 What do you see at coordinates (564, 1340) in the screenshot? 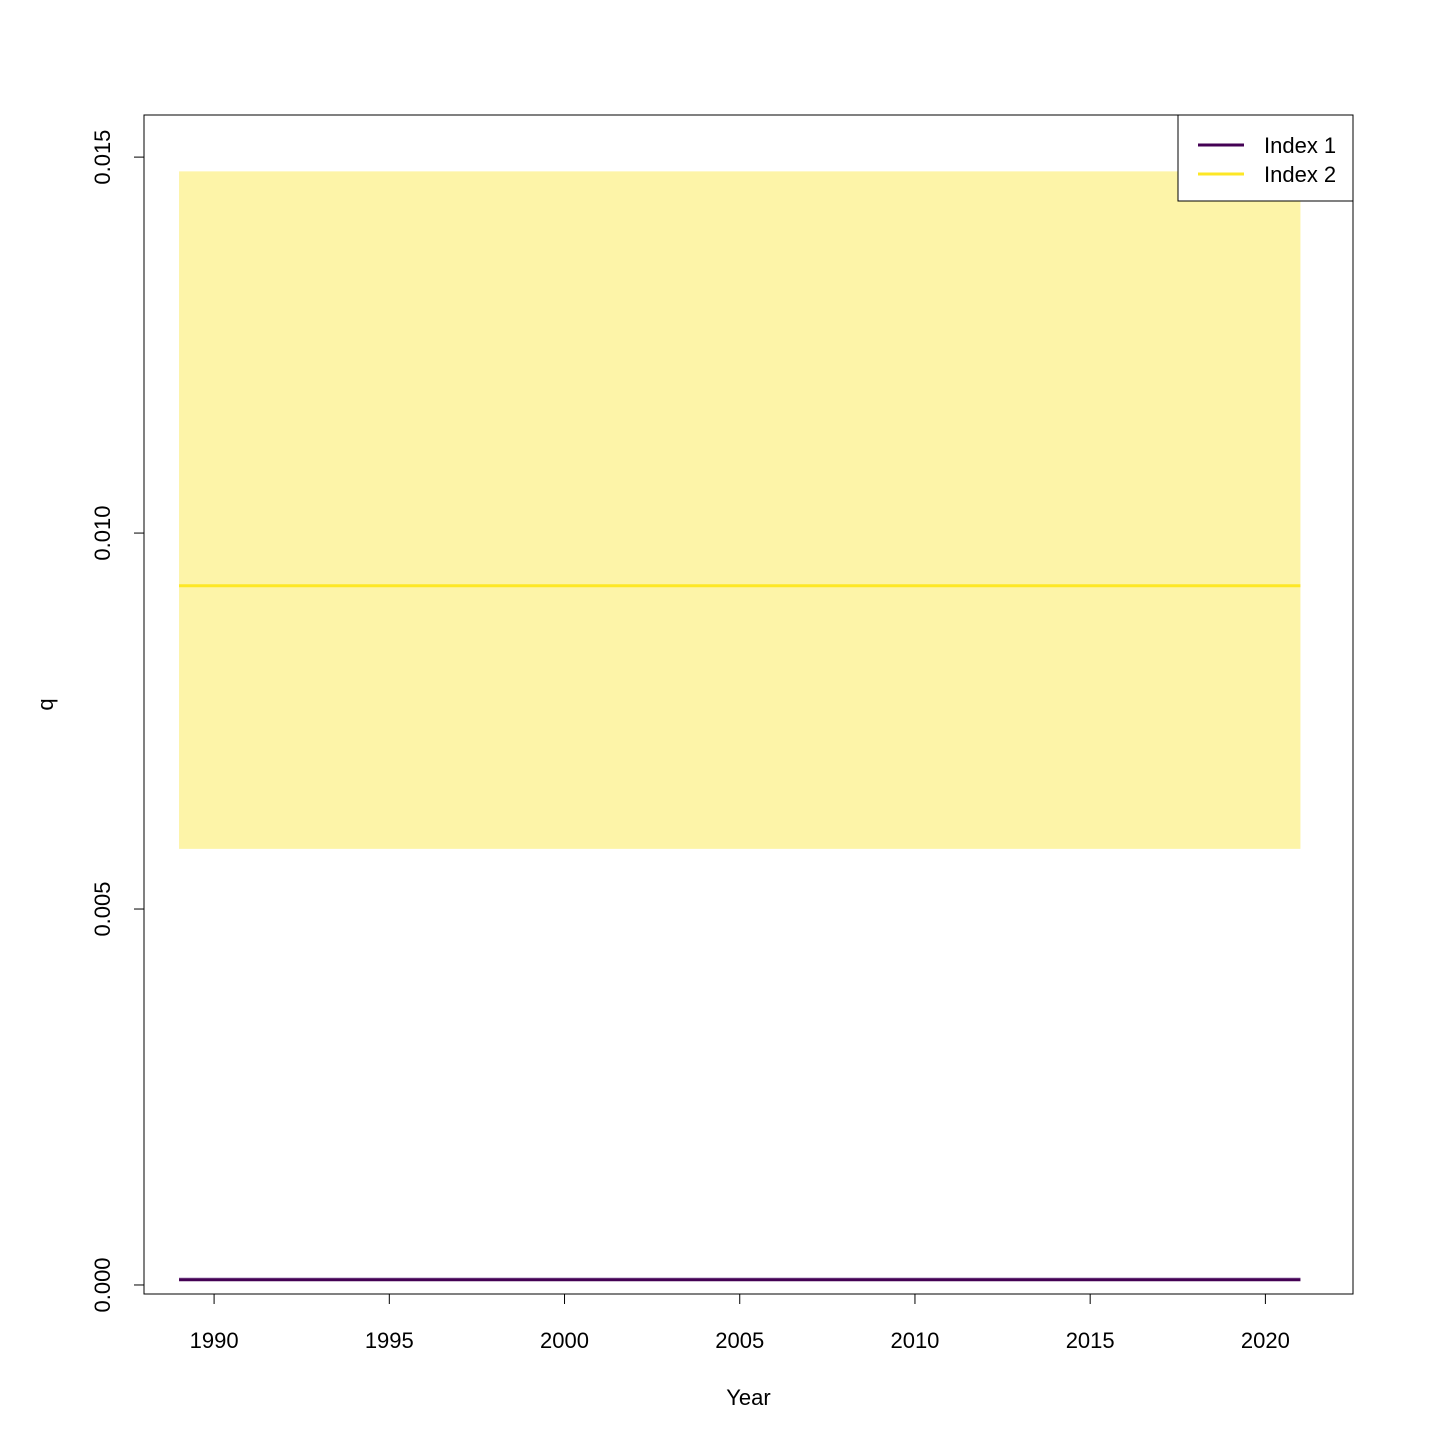
I see `x-tick-label: 2000` at bounding box center [564, 1340].